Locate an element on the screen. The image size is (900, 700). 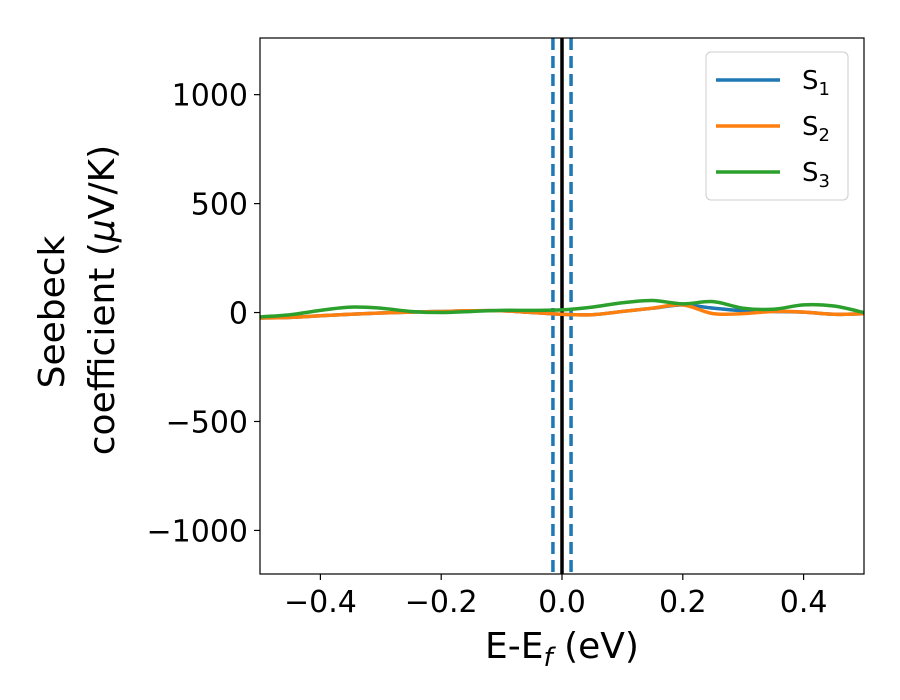
y-axis-label: Seebeck coefficient (μV/K) is located at coordinates (77, 300).